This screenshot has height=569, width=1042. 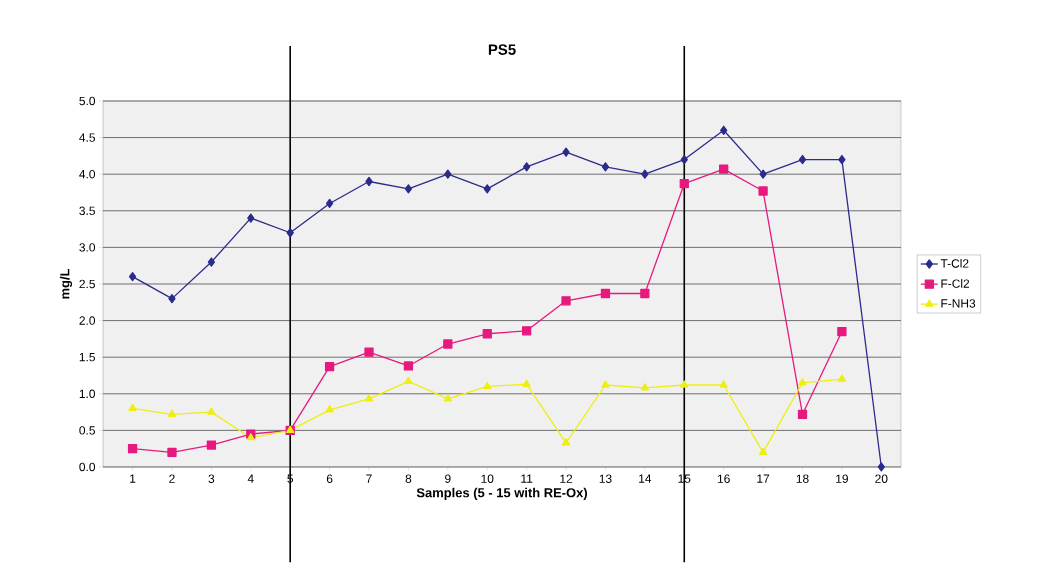 I want to click on x-tick-label: 17, so click(x=763, y=478).